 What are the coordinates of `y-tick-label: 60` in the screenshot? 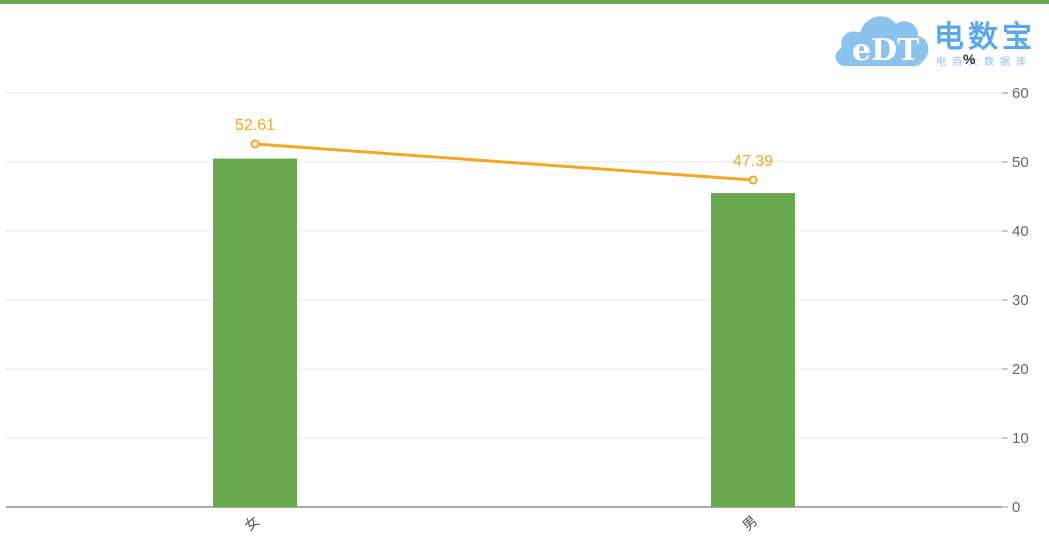 It's located at (1020, 93).